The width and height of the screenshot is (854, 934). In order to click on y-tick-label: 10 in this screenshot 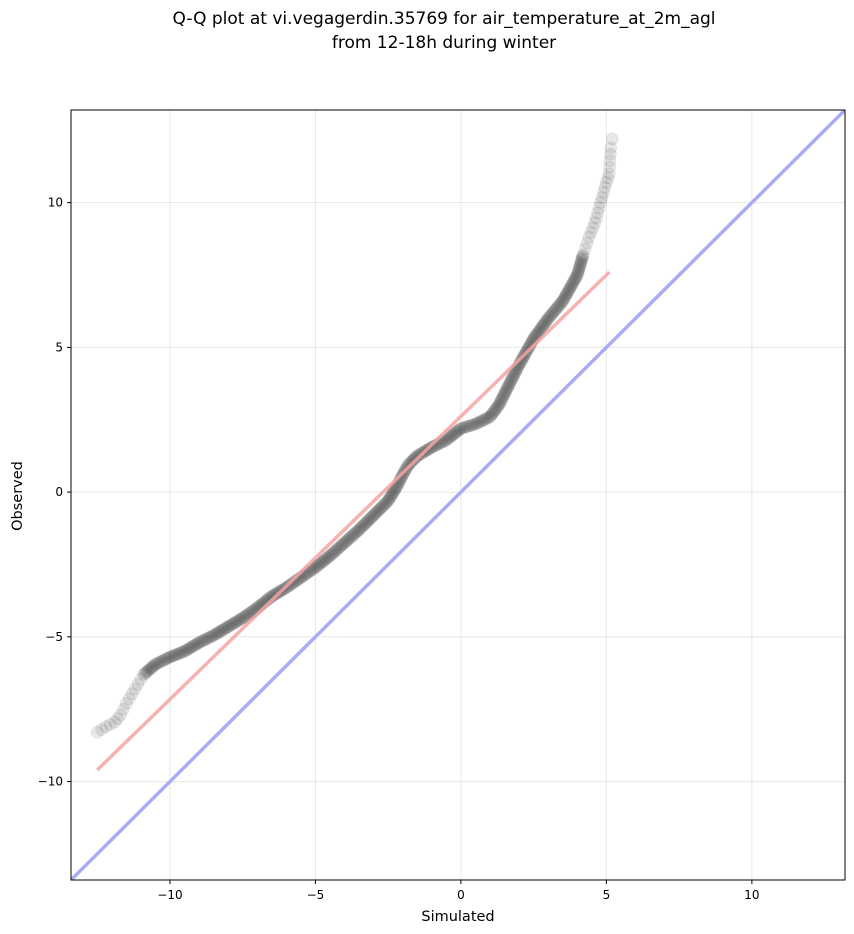, I will do `click(55, 203)`.